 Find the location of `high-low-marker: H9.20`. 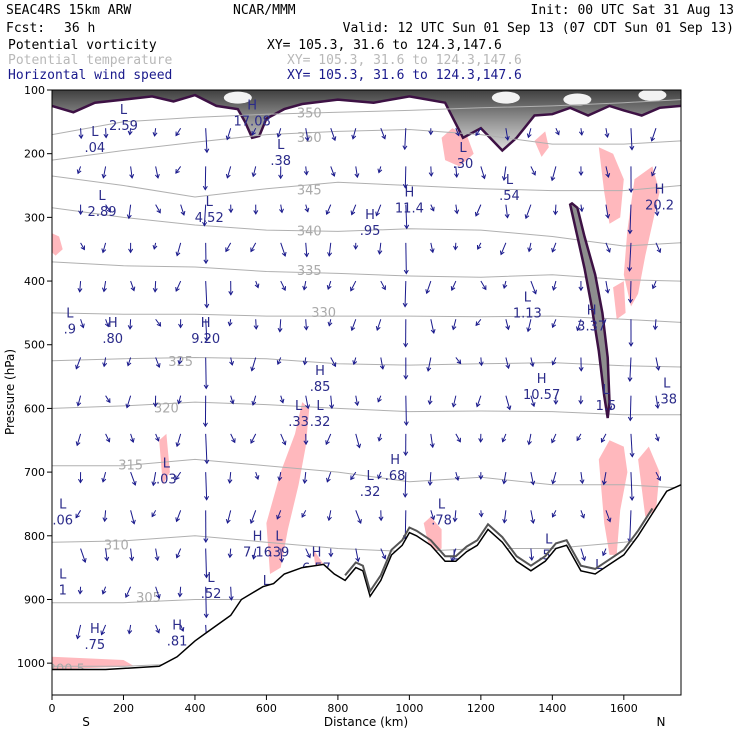

high-low-marker: H9.20 is located at coordinates (205, 331).